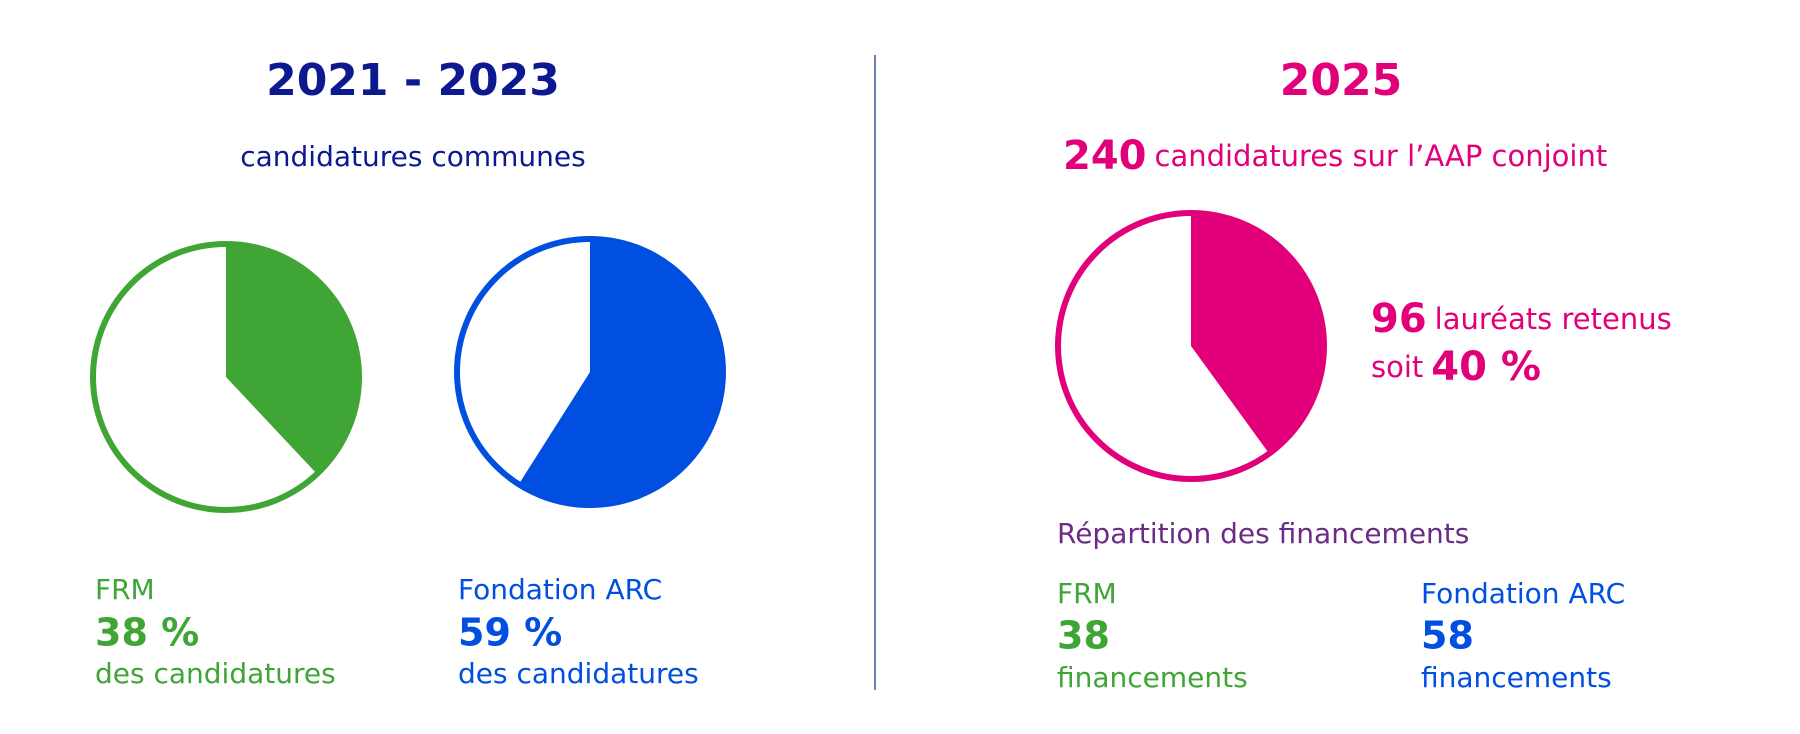  What do you see at coordinates (1447, 636) in the screenshot?
I see `funding-value: 58` at bounding box center [1447, 636].